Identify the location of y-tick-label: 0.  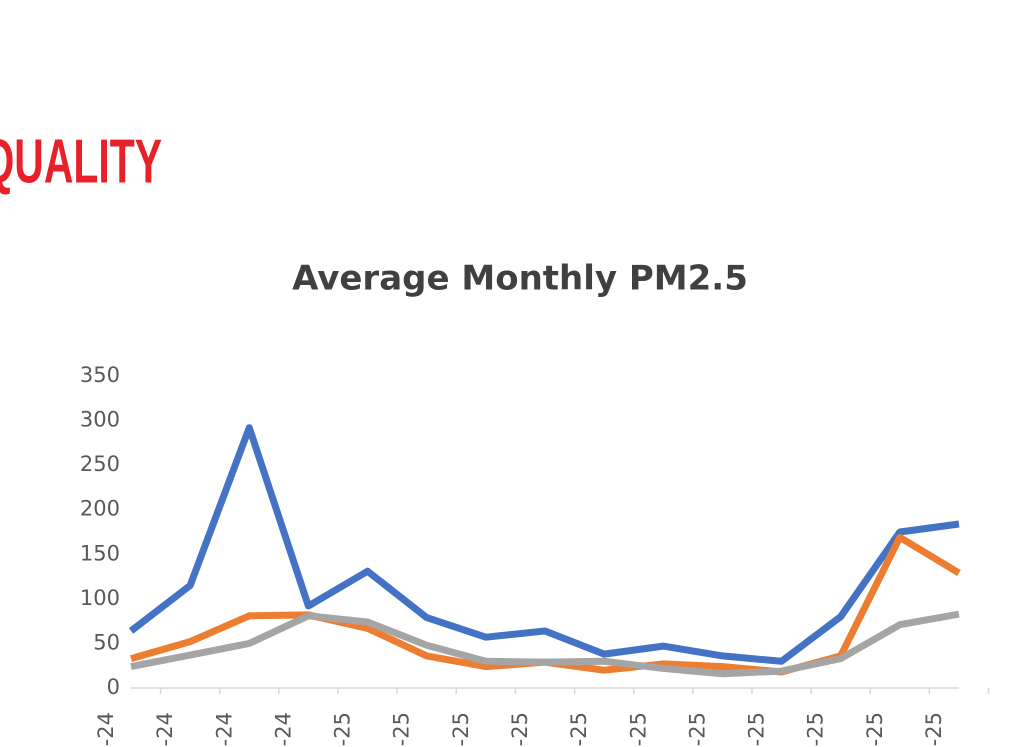
(113, 687).